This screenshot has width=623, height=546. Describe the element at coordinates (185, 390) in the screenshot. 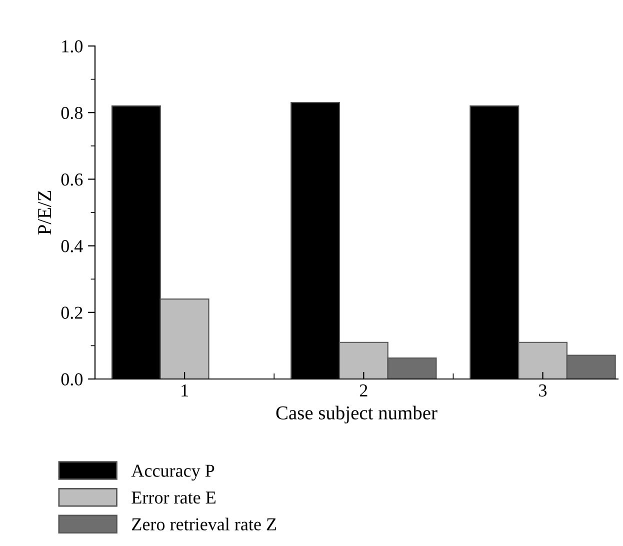

I see `x-tick-label: 1` at that location.